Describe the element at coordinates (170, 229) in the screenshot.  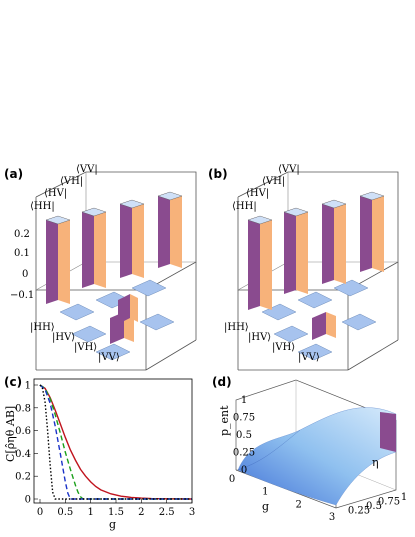
I see `bar-vv-vv` at that location.